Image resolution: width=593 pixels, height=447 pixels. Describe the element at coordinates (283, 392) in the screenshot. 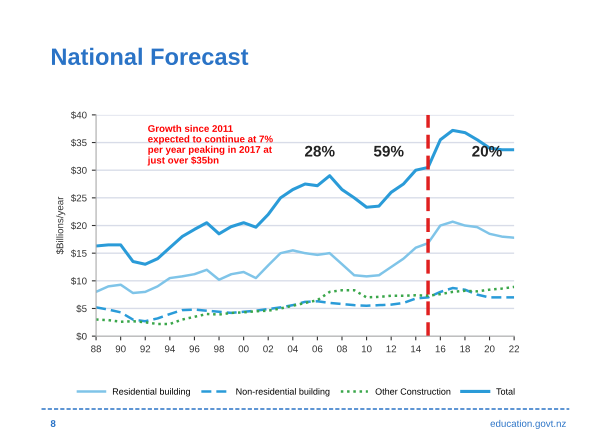

I see `legend-label: Non-residential building` at that location.